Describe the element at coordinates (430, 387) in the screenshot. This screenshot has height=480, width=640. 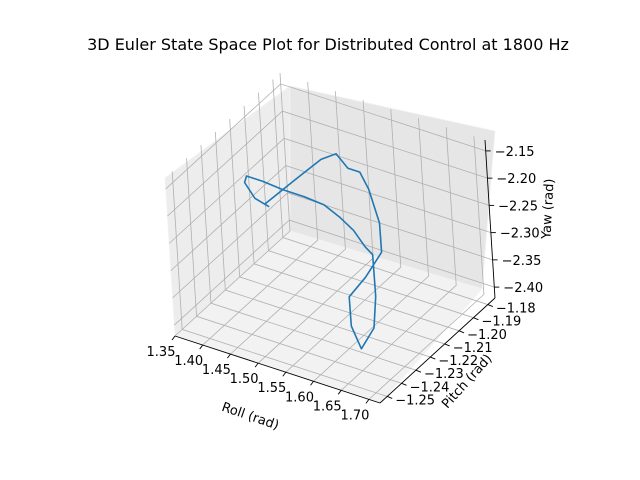
I see `y-tick-label: −1.24` at that location.